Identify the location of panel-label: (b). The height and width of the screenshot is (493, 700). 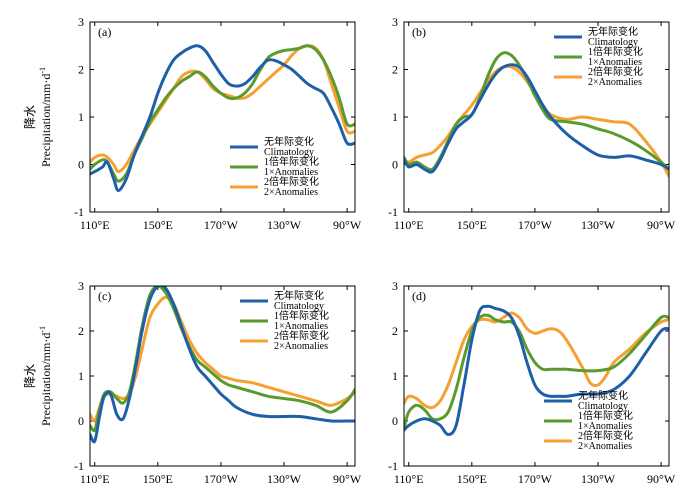
(419, 32).